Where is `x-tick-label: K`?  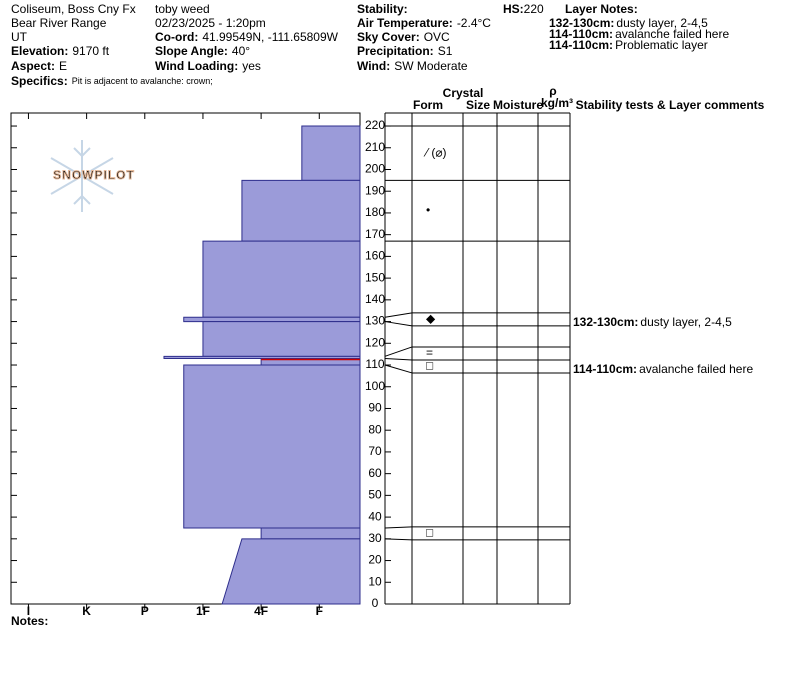
x-tick-label: K is located at coordinates (86, 611).